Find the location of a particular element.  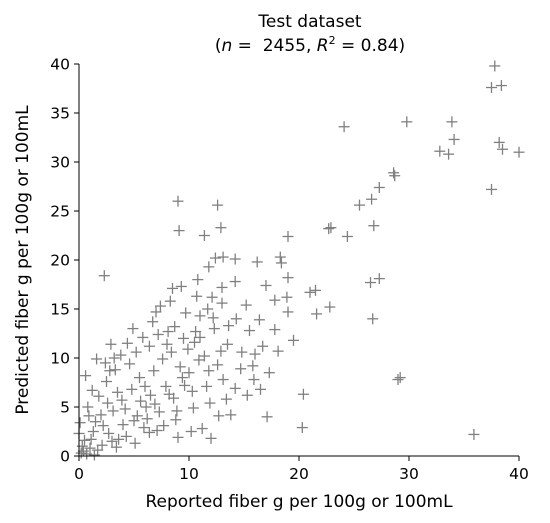

y-tick-label-7: 35 is located at coordinates (60, 114).